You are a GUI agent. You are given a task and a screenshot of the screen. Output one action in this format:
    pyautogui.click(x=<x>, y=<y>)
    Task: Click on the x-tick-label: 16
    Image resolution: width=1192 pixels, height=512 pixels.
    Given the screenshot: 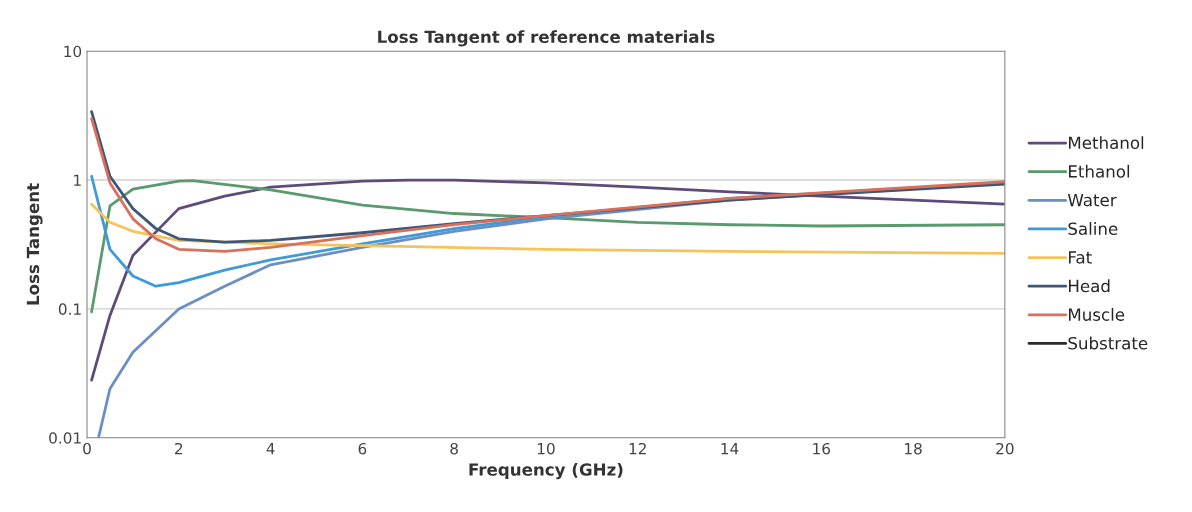 What is the action you would take?
    pyautogui.click(x=822, y=448)
    